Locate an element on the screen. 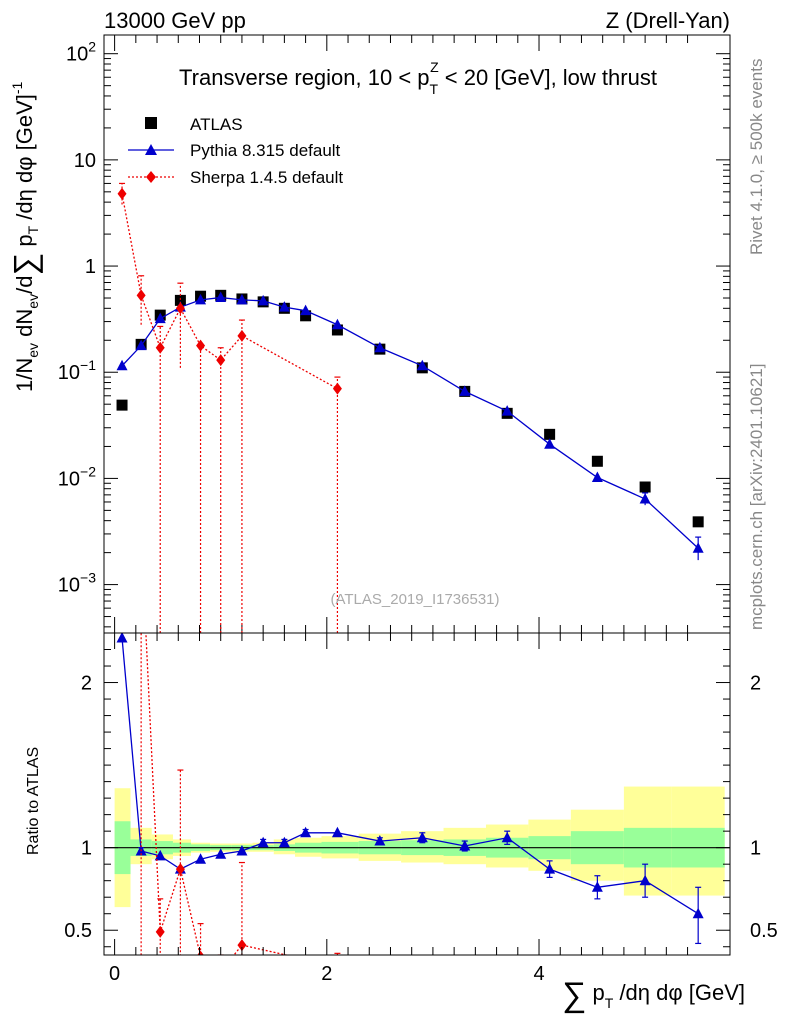 This screenshot has height=1024, width=786. title-main: Transverse region, 10 < p is located at coordinates (304, 77).